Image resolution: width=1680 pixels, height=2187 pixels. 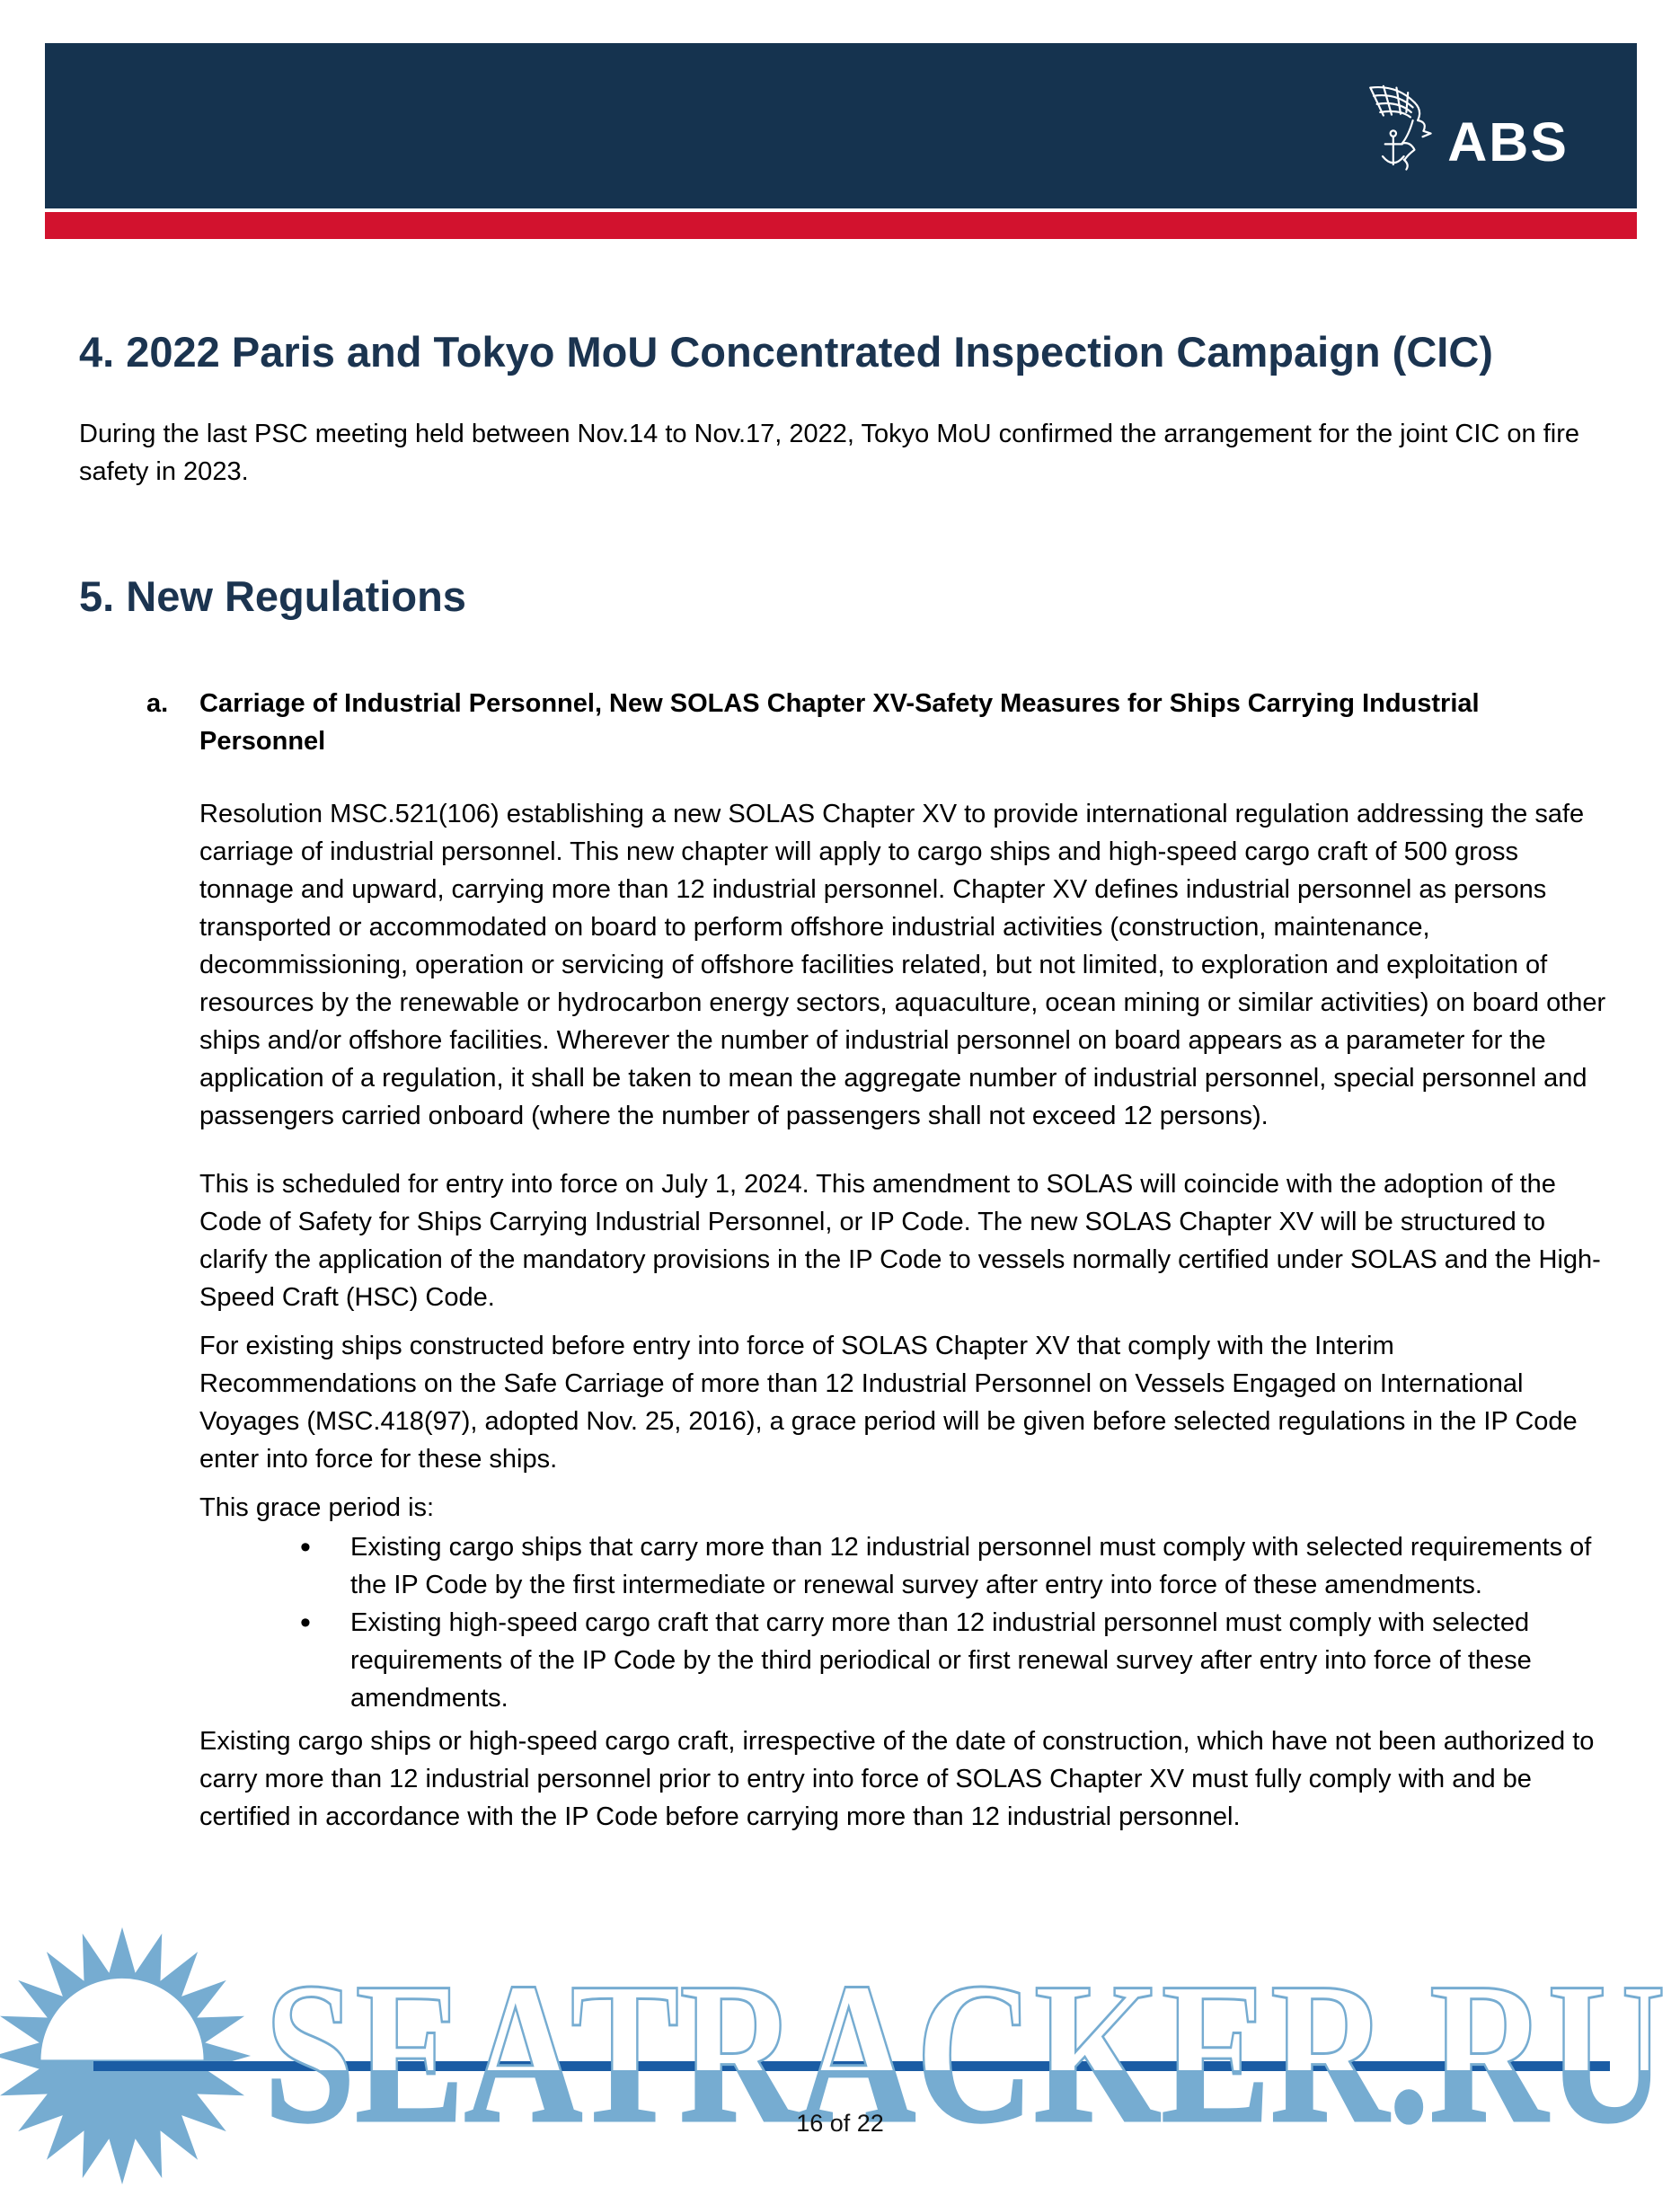 I want to click on red-accent-bar, so click(x=841, y=225).